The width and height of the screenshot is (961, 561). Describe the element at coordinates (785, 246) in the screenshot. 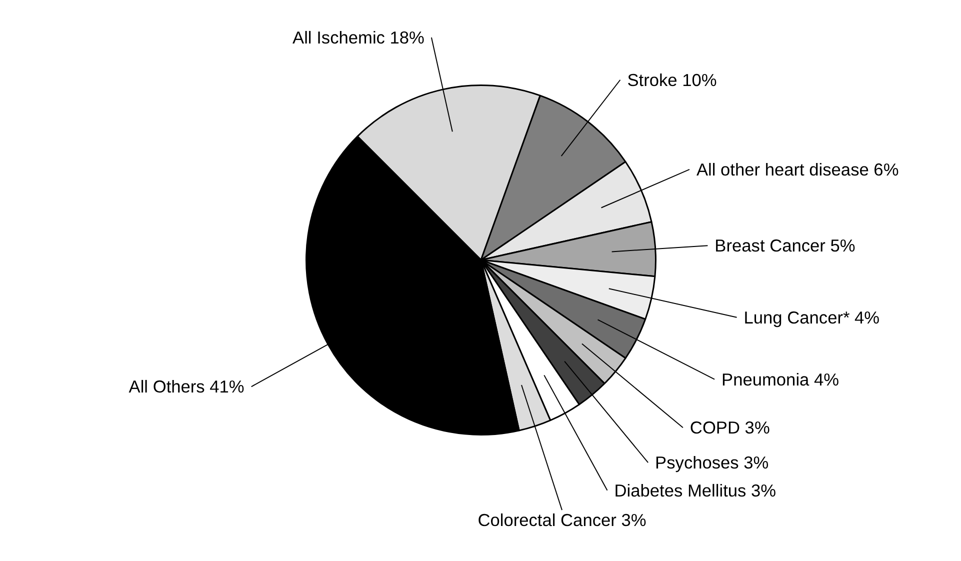

I see `slice-label: Breast Cancer 5%` at that location.